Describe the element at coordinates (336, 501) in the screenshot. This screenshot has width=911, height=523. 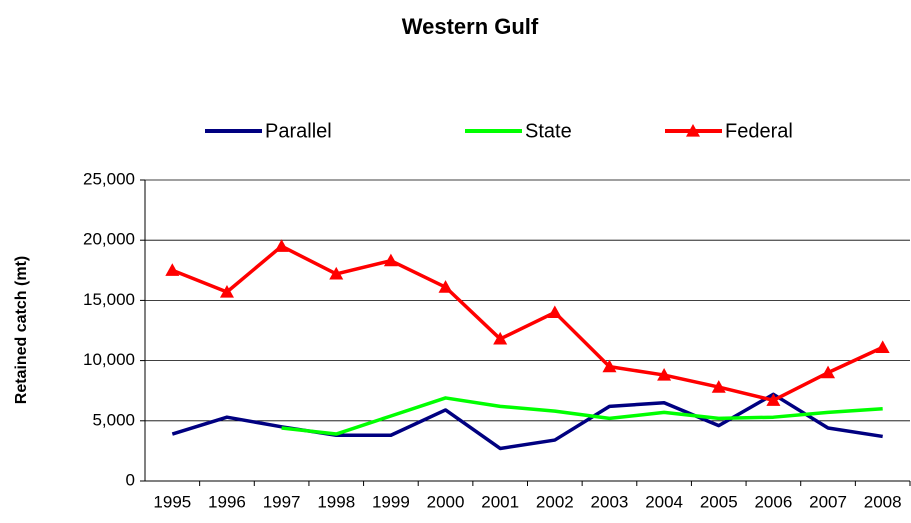
I see `x-tick-label: 1998` at that location.